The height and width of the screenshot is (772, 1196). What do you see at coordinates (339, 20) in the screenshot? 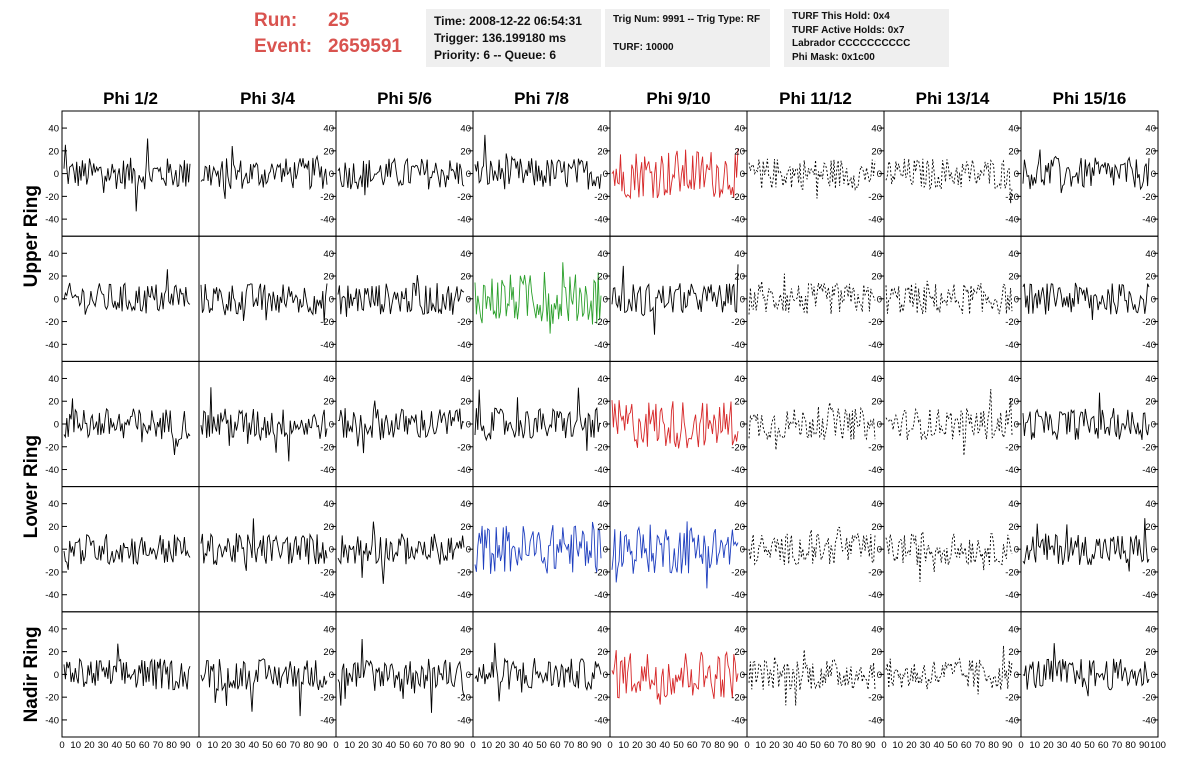
I see `run-value: 25` at bounding box center [339, 20].